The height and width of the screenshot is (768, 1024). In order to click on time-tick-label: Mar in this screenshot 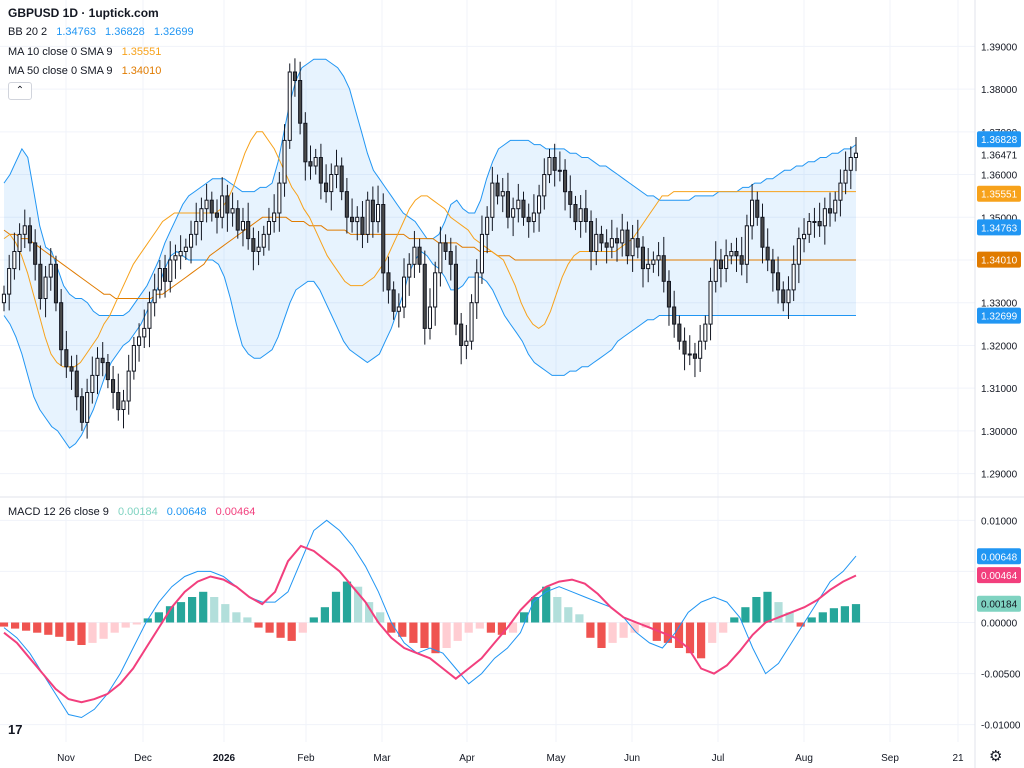, I will do `click(382, 758)`.